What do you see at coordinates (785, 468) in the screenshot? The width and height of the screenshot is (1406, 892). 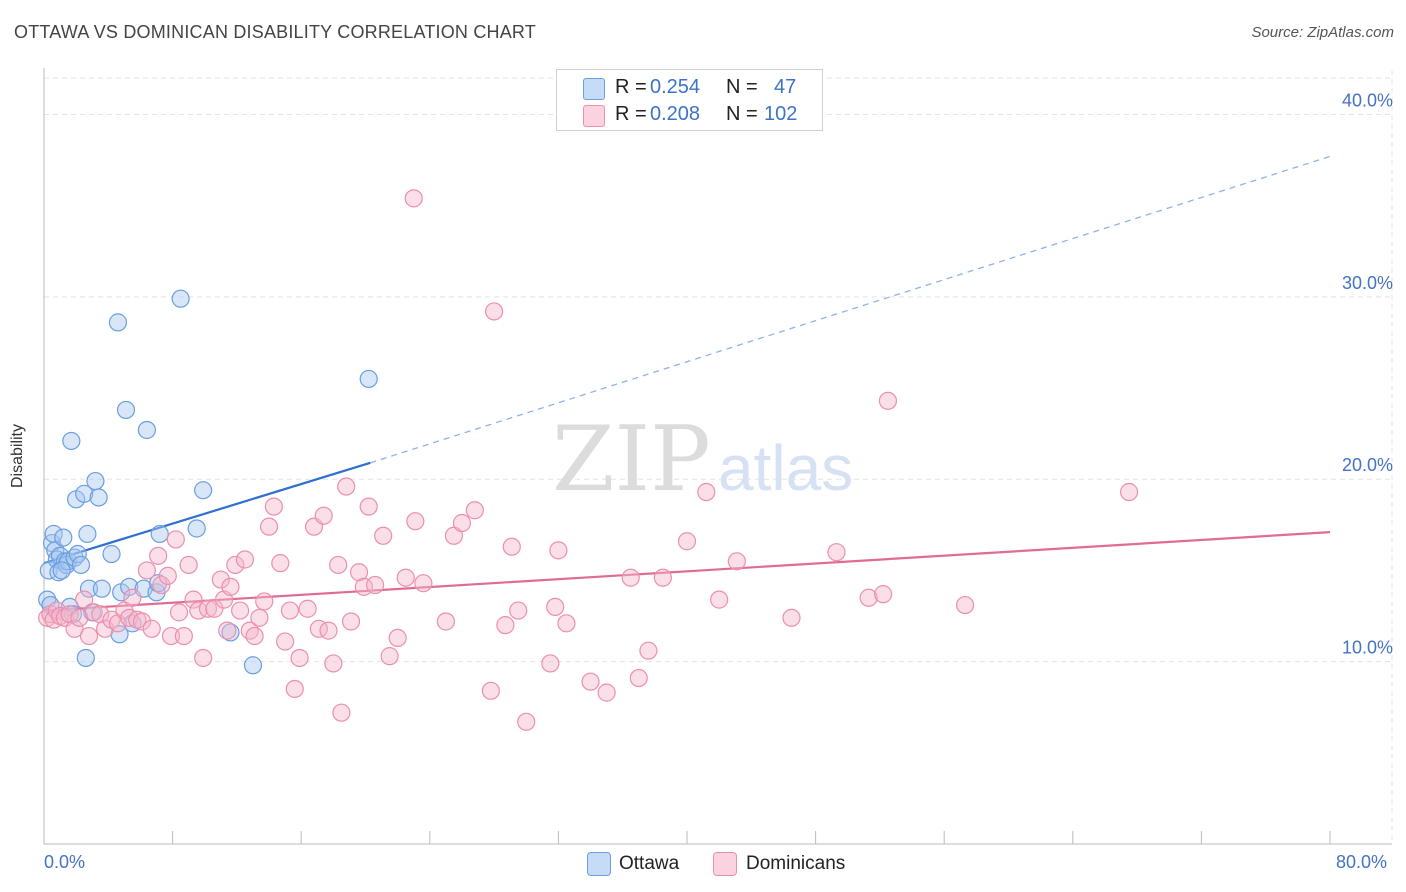 I see `watermark-atlas: atlas` at bounding box center [785, 468].